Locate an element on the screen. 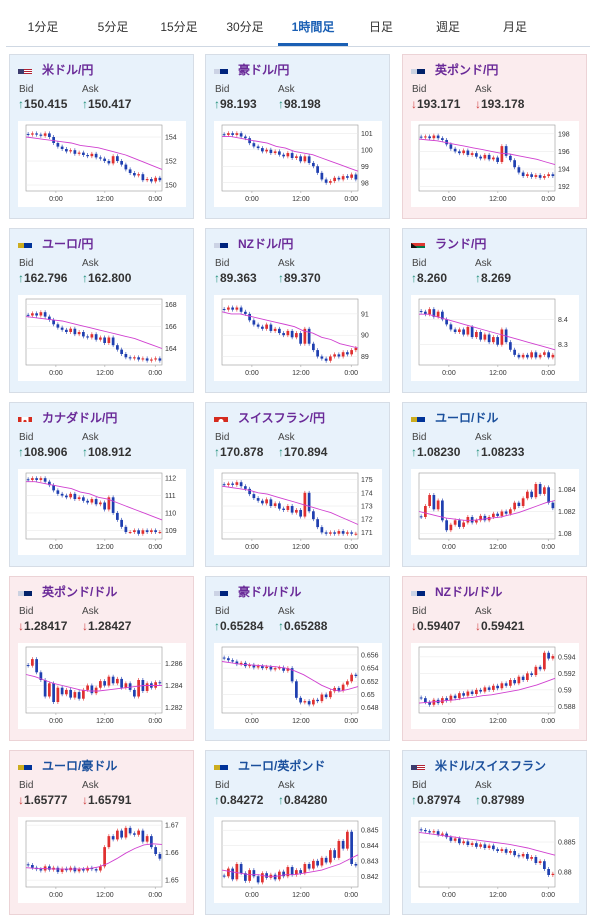 Image resolution: width=595 pixels, height=921 pixels. price-chart: 101 100 99 98 0:00 12:00 0:00 is located at coordinates (298, 164).